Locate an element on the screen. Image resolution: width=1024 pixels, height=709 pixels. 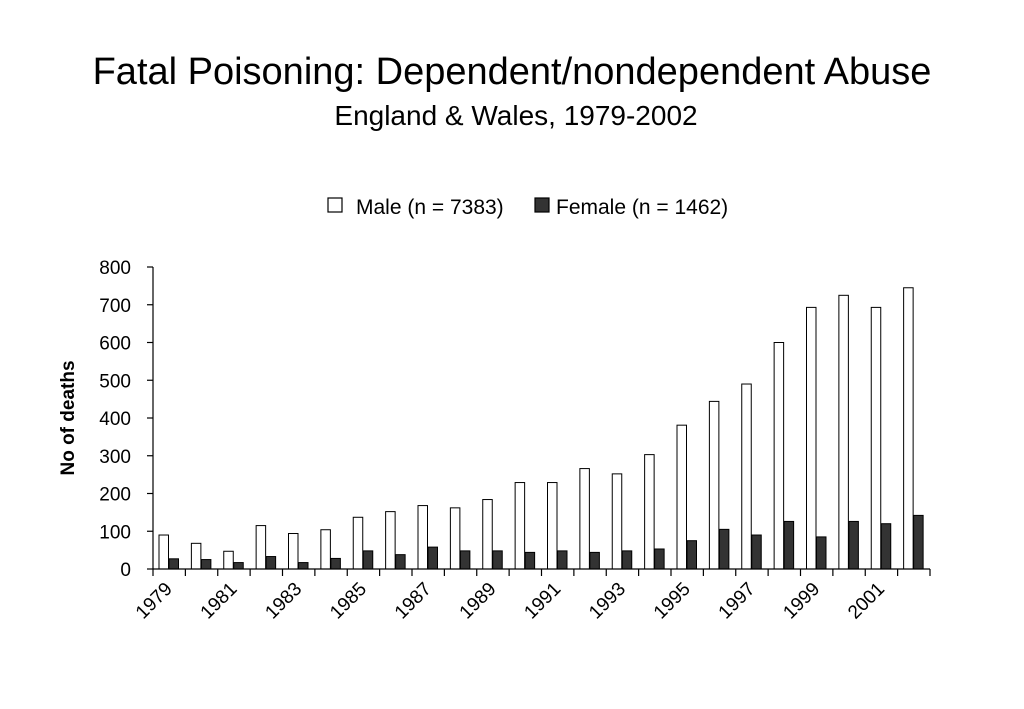
x-tick-label-1989: 1989 is located at coordinates (478, 601).